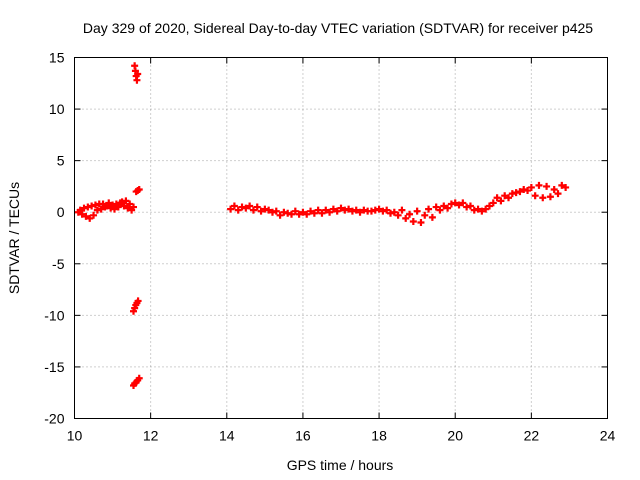 The image size is (640, 480). Describe the element at coordinates (75, 436) in the screenshot. I see `x-tick-label: 10` at that location.